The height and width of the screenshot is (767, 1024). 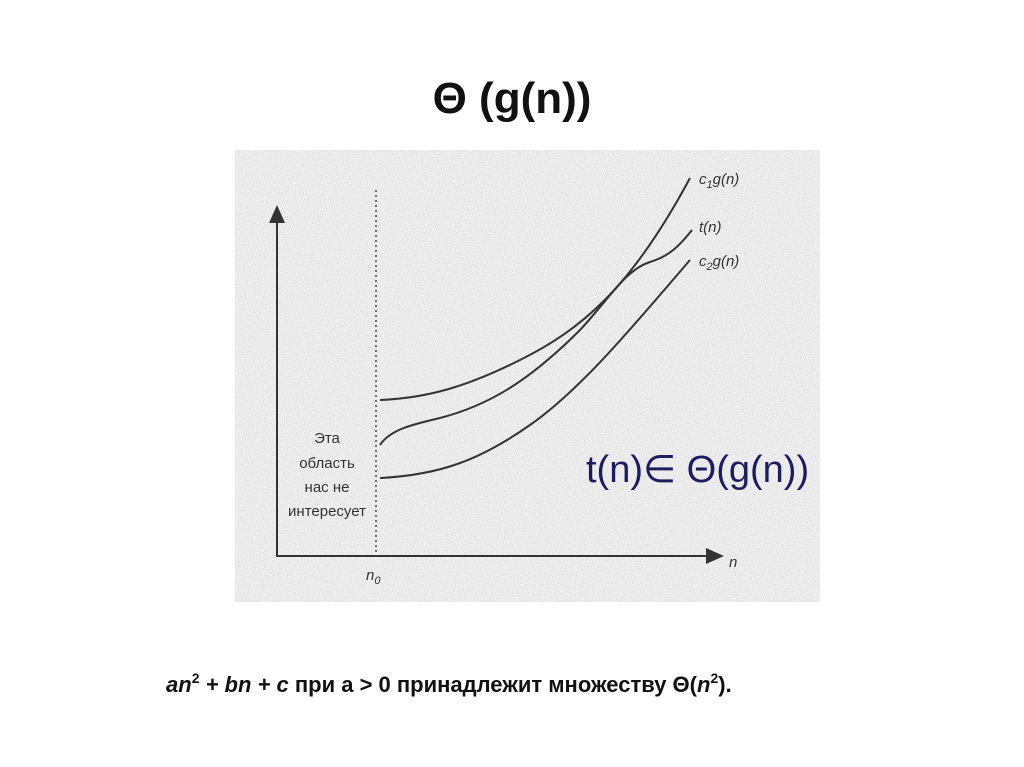 I want to click on curve-label: c1g(n), so click(x=719, y=181).